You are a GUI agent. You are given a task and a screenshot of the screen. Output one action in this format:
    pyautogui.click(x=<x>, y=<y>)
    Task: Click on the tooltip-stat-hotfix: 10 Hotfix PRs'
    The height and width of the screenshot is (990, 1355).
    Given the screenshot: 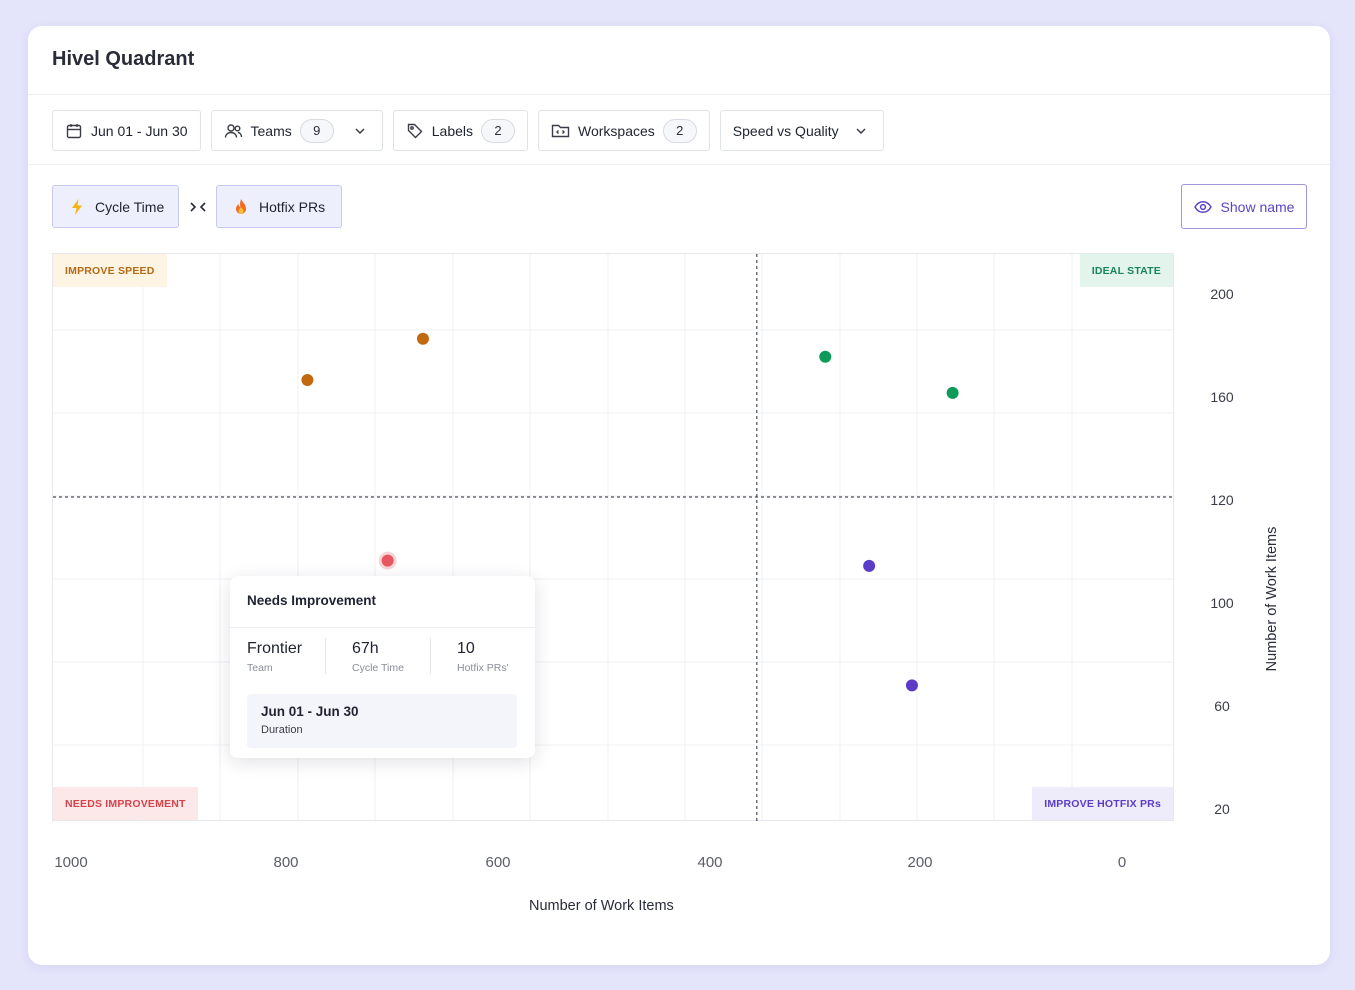 What is the action you would take?
    pyautogui.click(x=482, y=656)
    